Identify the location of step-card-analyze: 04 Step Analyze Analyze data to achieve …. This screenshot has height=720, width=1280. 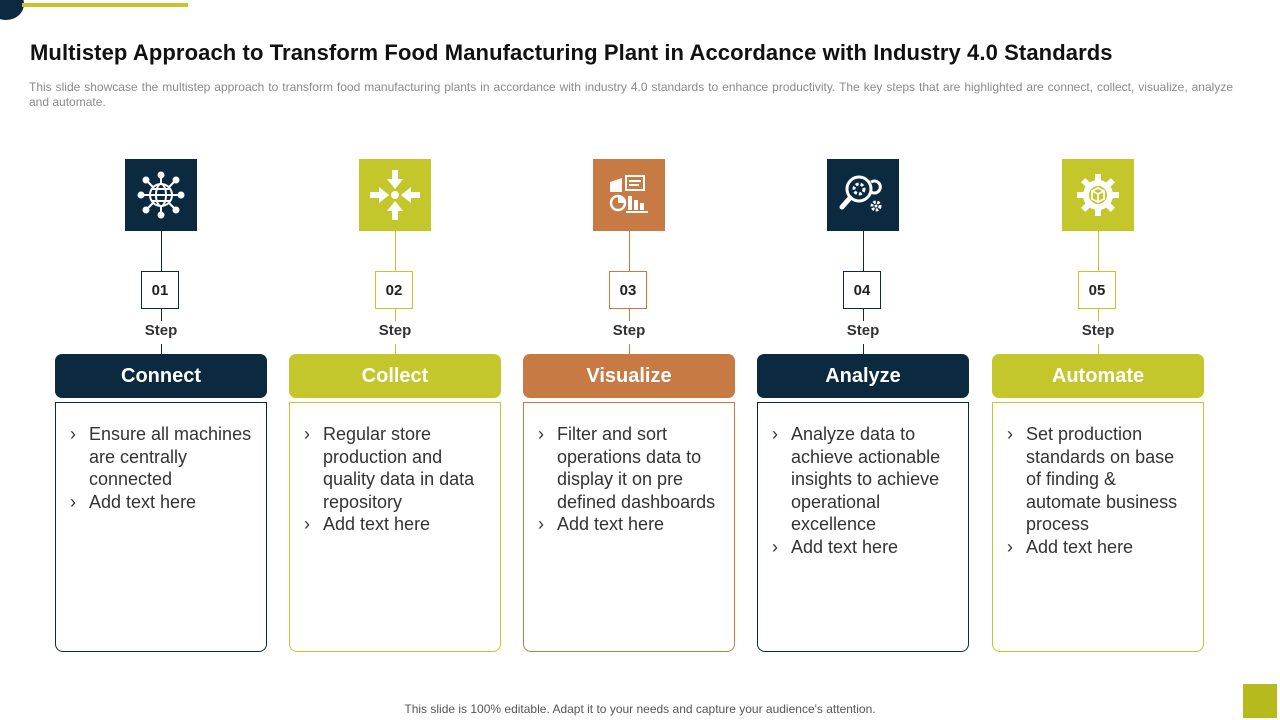
(864, 405).